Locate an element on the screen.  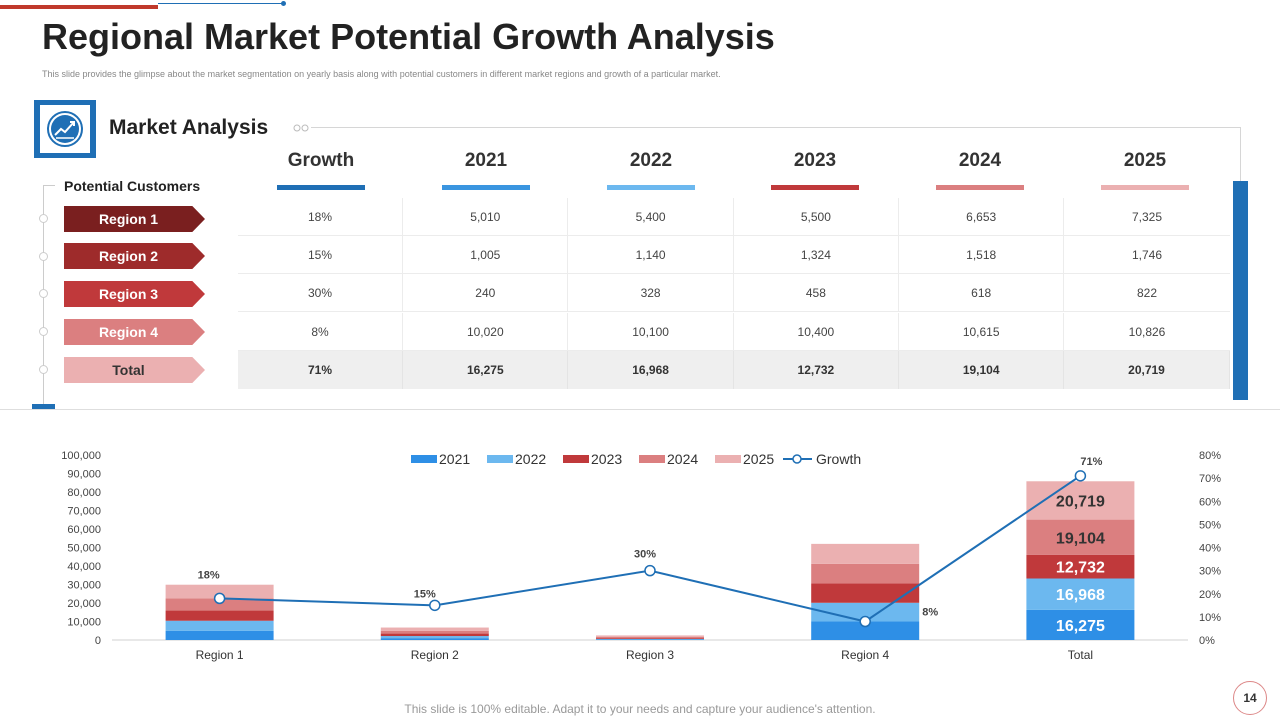
bar-data-label: 19,104 is located at coordinates (1080, 538).